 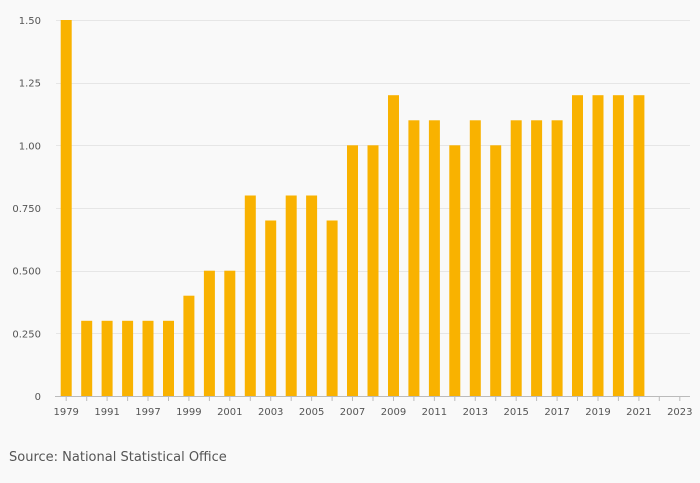 I want to click on x-tick-label: 2015, so click(x=515, y=412).